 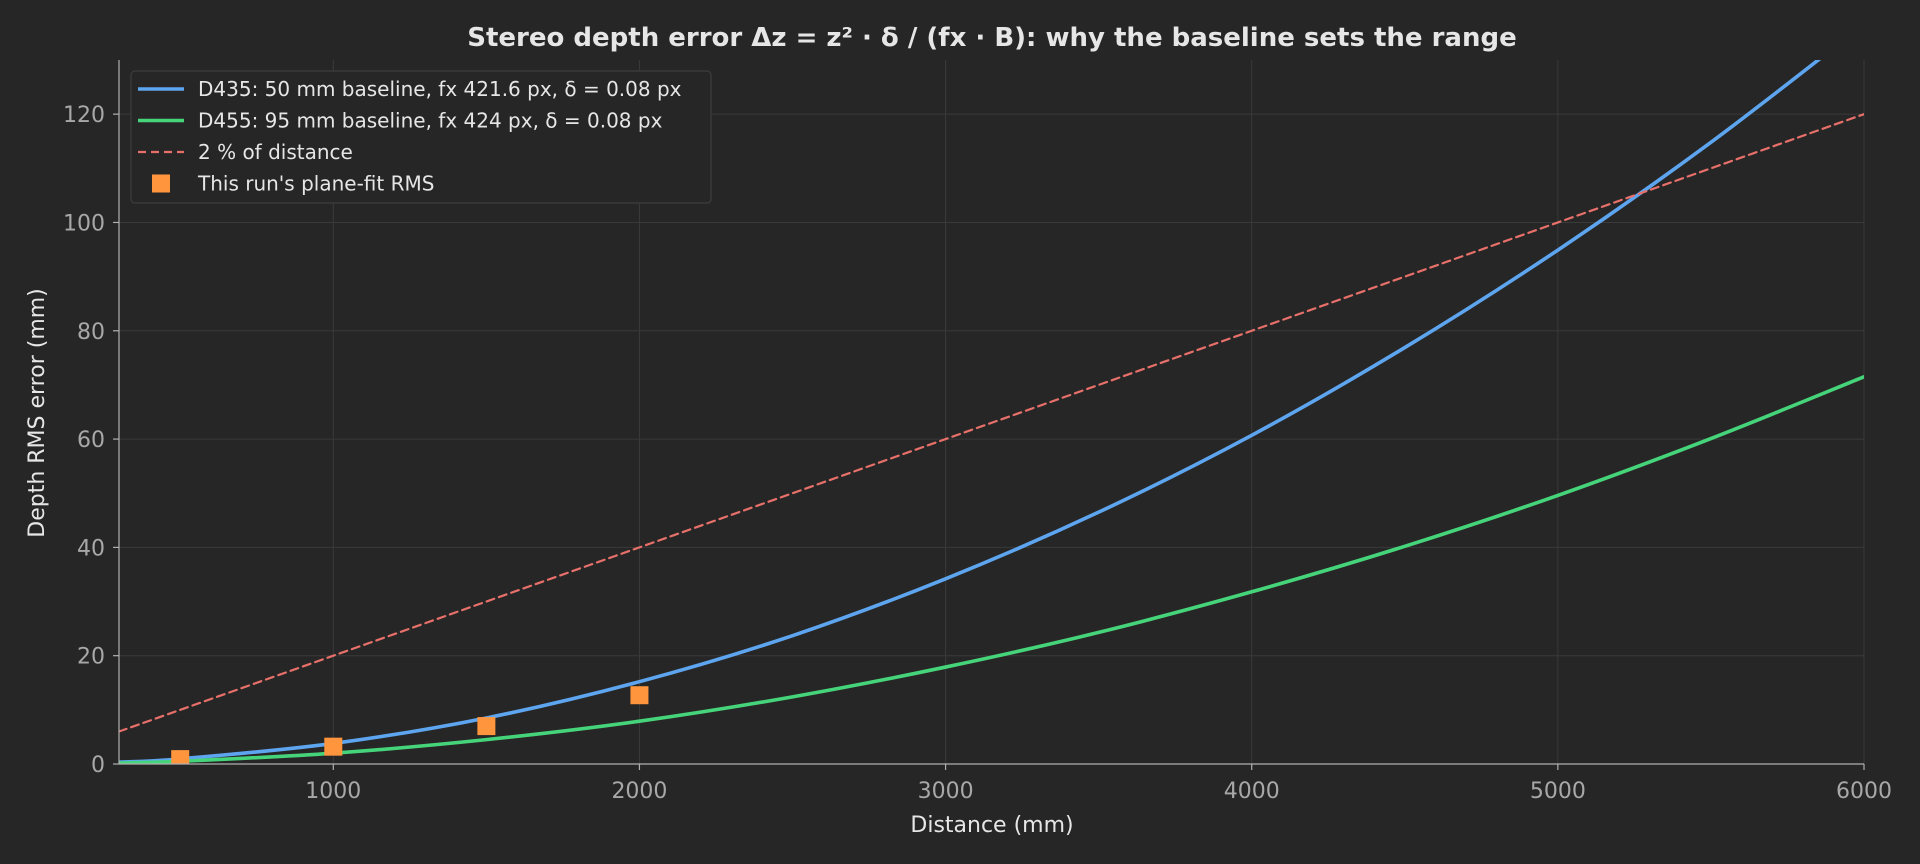 I want to click on y-tick-label: 100, so click(x=84, y=223).